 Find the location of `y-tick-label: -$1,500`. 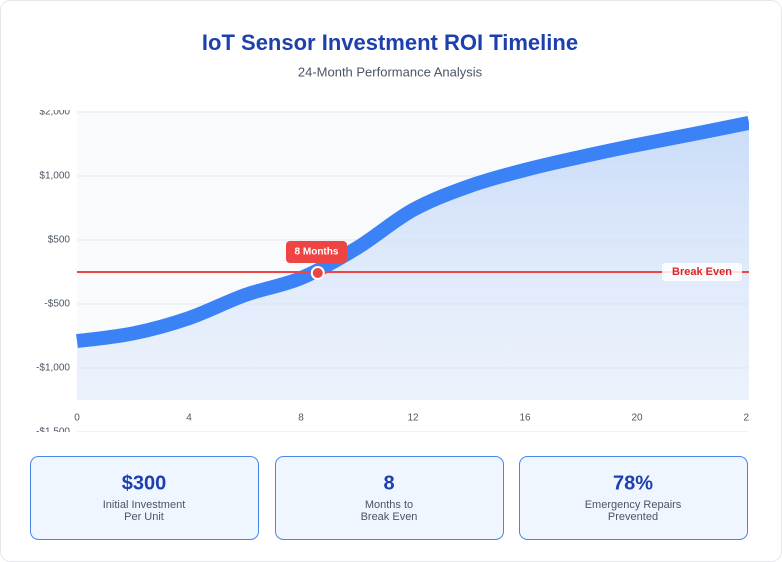

y-tick-label: -$1,500 is located at coordinates (53, 432).